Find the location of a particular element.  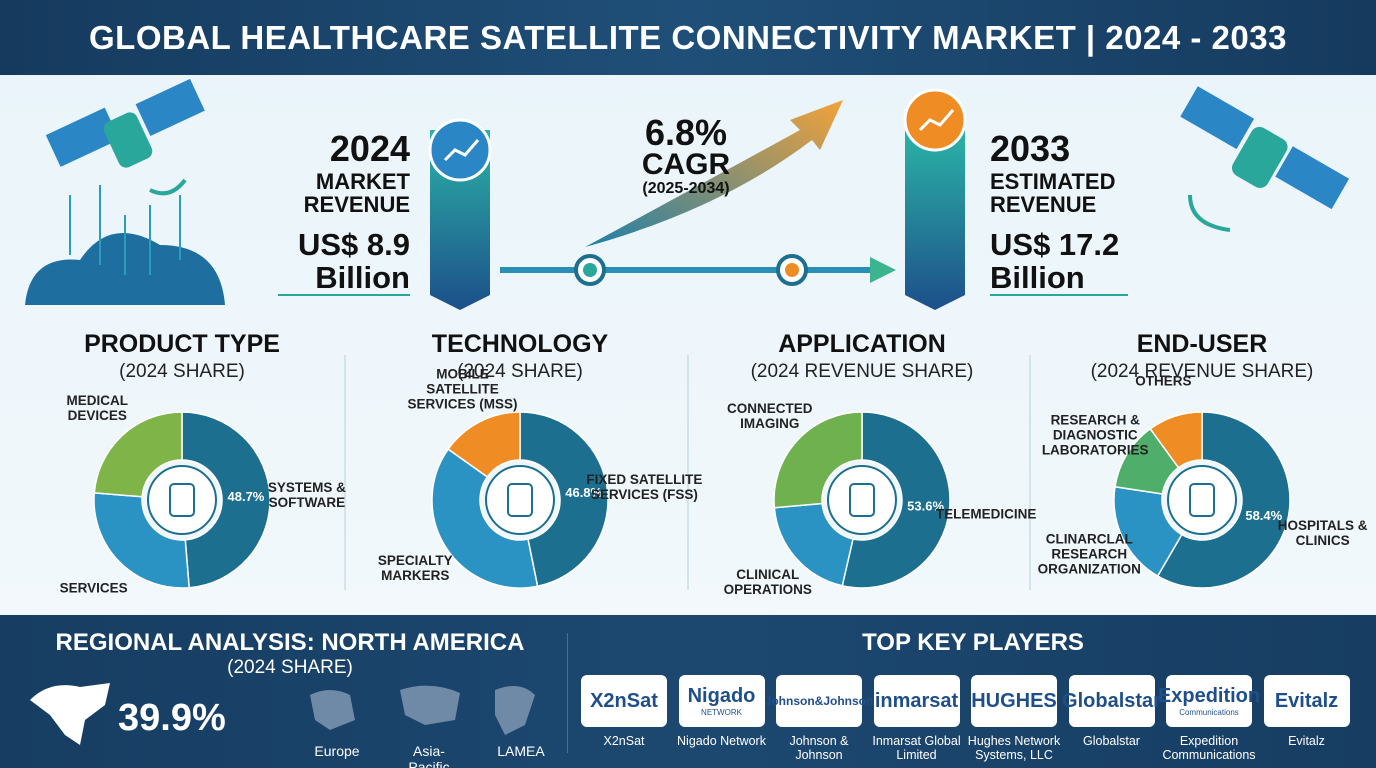

logo-text: Evitalz is located at coordinates (1306, 700).